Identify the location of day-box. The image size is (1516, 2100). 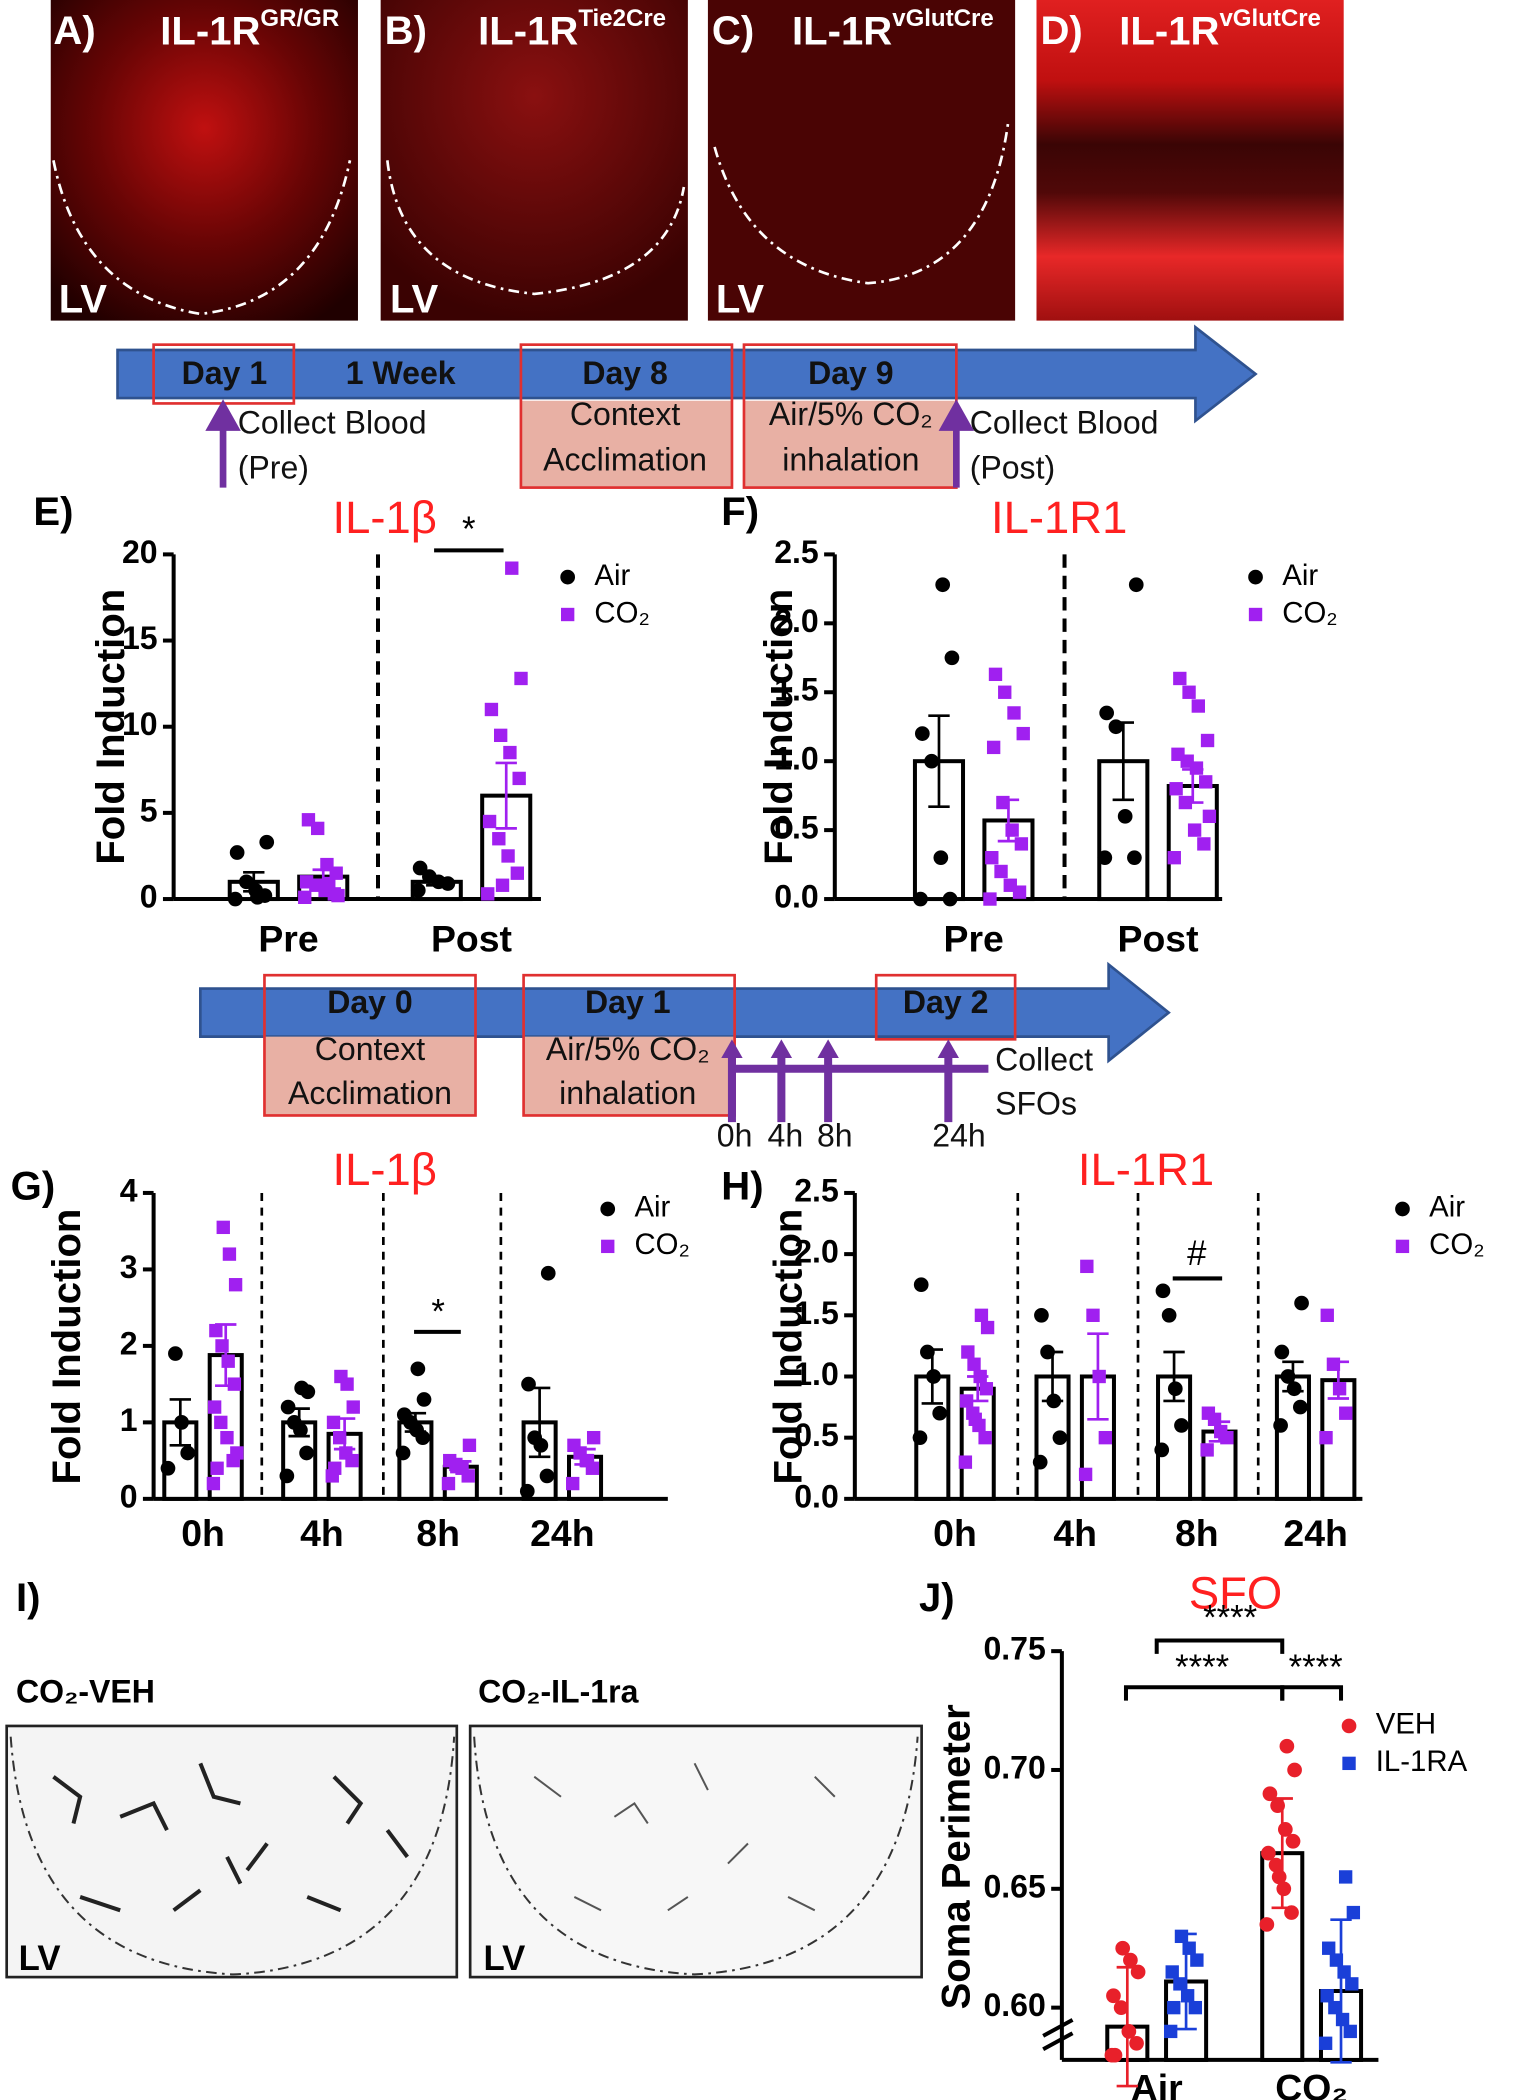
(945, 1007).